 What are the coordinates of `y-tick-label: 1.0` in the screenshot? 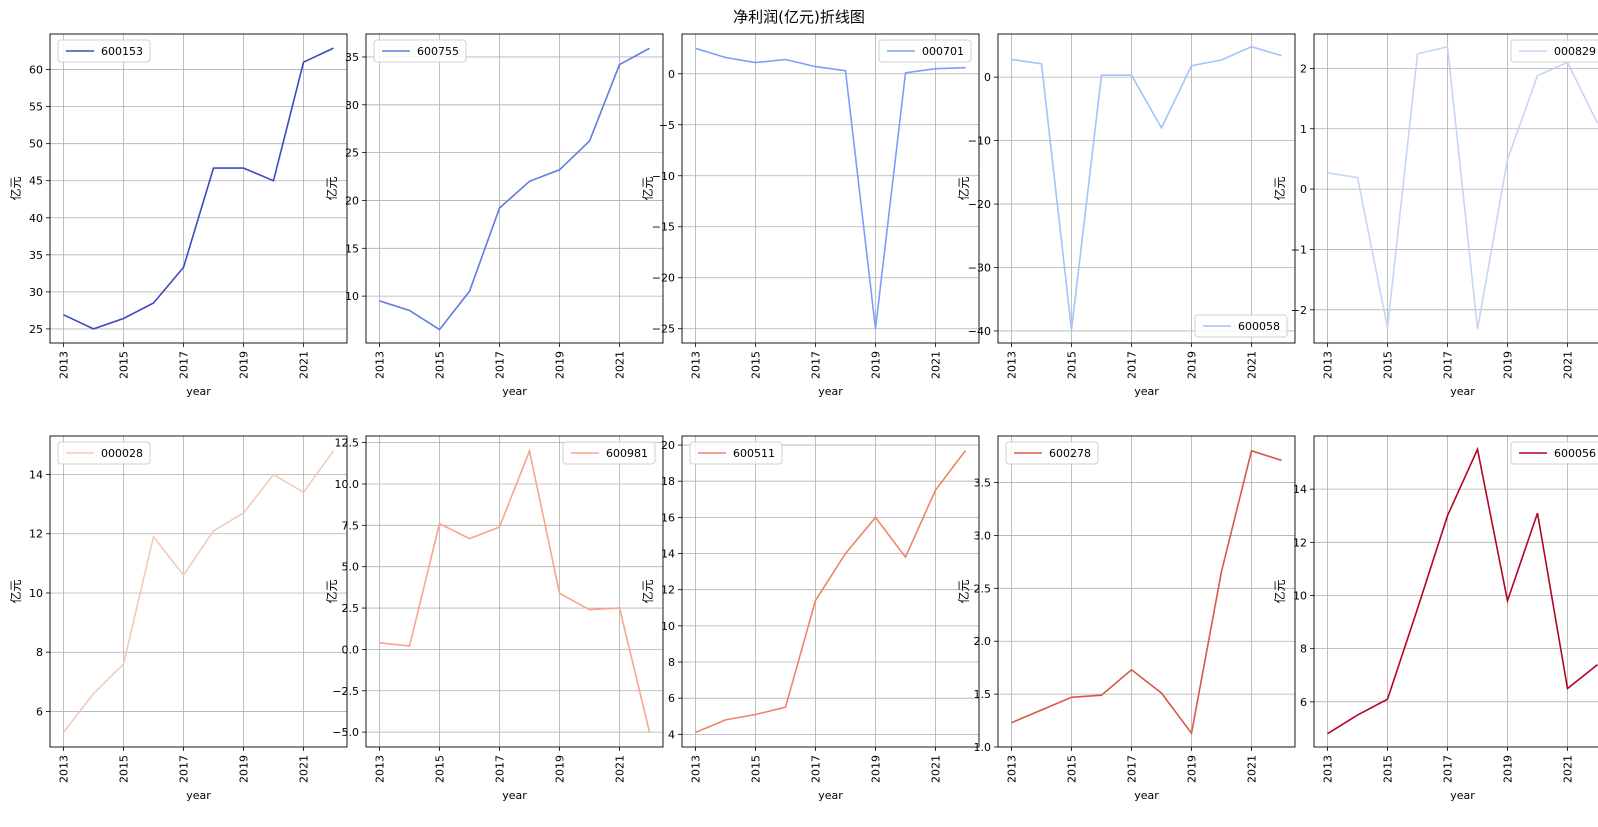 It's located at (983, 747).